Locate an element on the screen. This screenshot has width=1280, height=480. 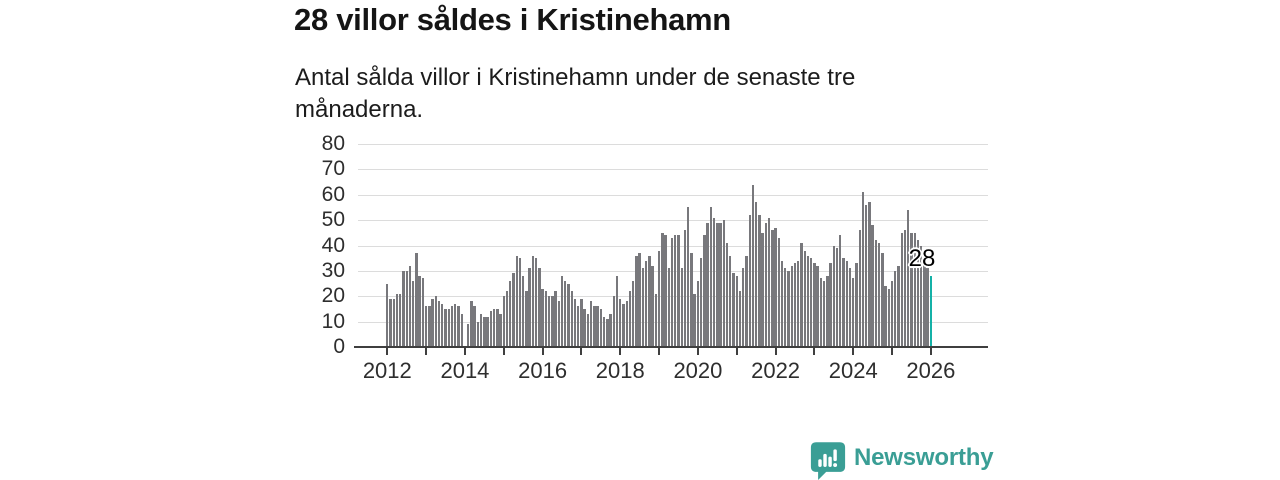
y-tick-label: 30 is located at coordinates (333, 270).